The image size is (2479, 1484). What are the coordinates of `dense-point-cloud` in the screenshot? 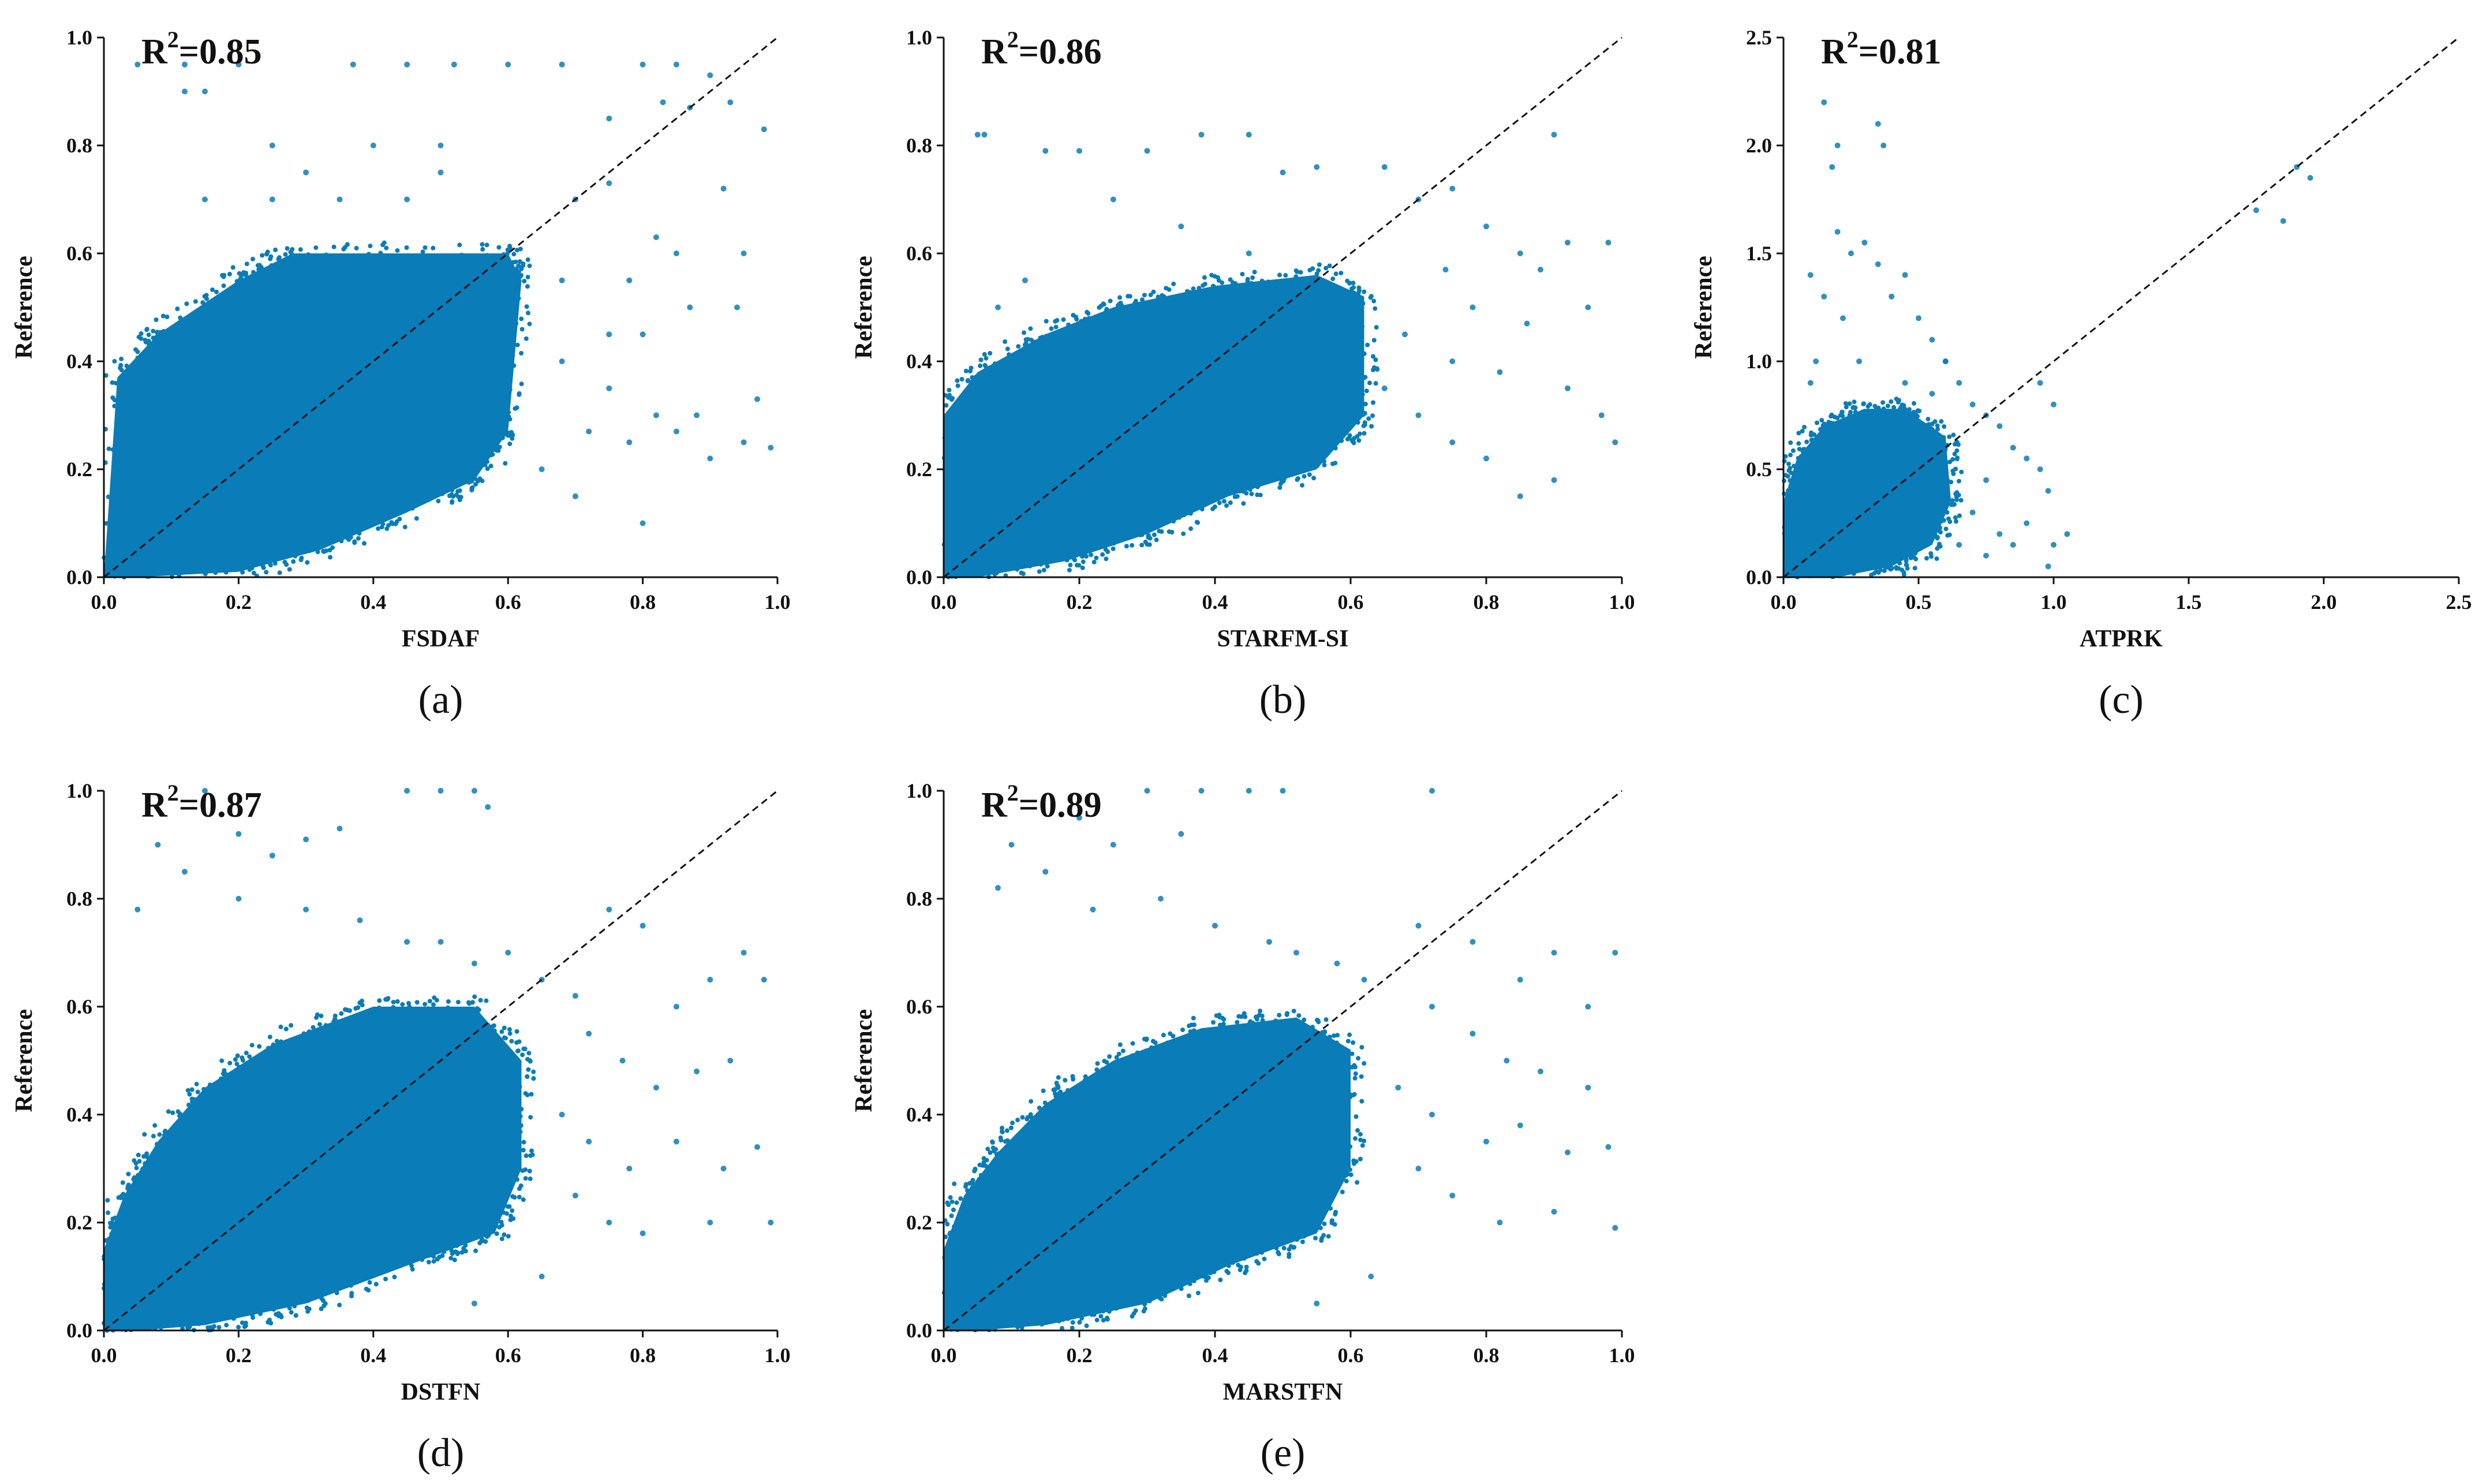 It's located at (1867, 493).